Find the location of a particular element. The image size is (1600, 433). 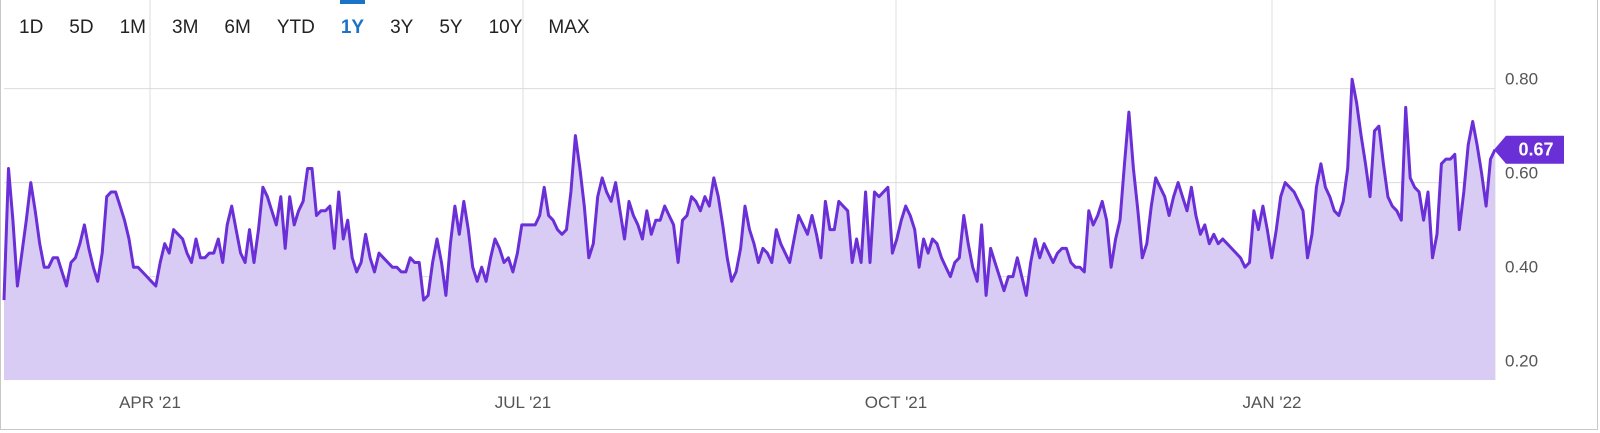

x-tick-label: OCT '21 is located at coordinates (896, 402).